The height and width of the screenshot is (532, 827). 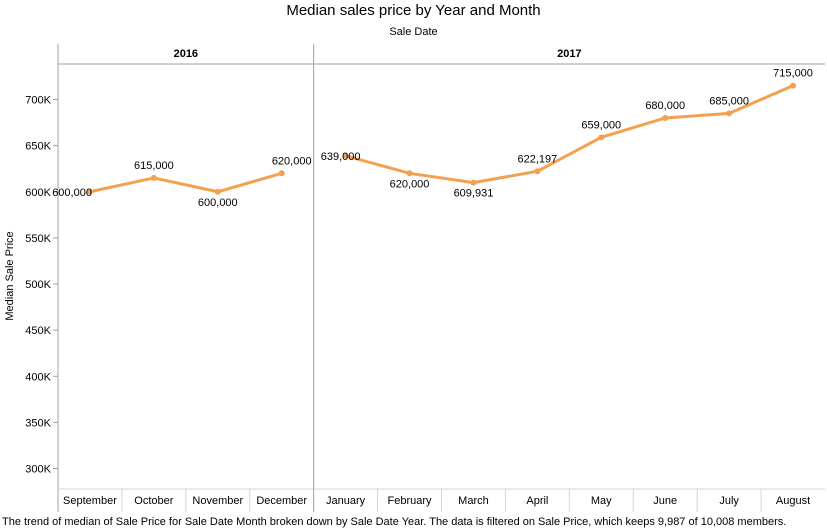 What do you see at coordinates (341, 157) in the screenshot?
I see `data-label: 639,000` at bounding box center [341, 157].